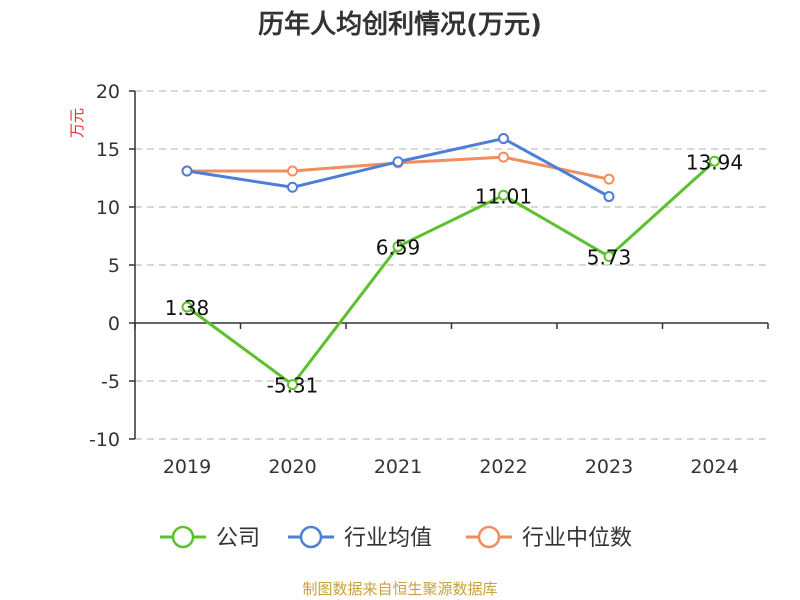  What do you see at coordinates (114, 266) in the screenshot?
I see `y-tick-label: 5` at bounding box center [114, 266].